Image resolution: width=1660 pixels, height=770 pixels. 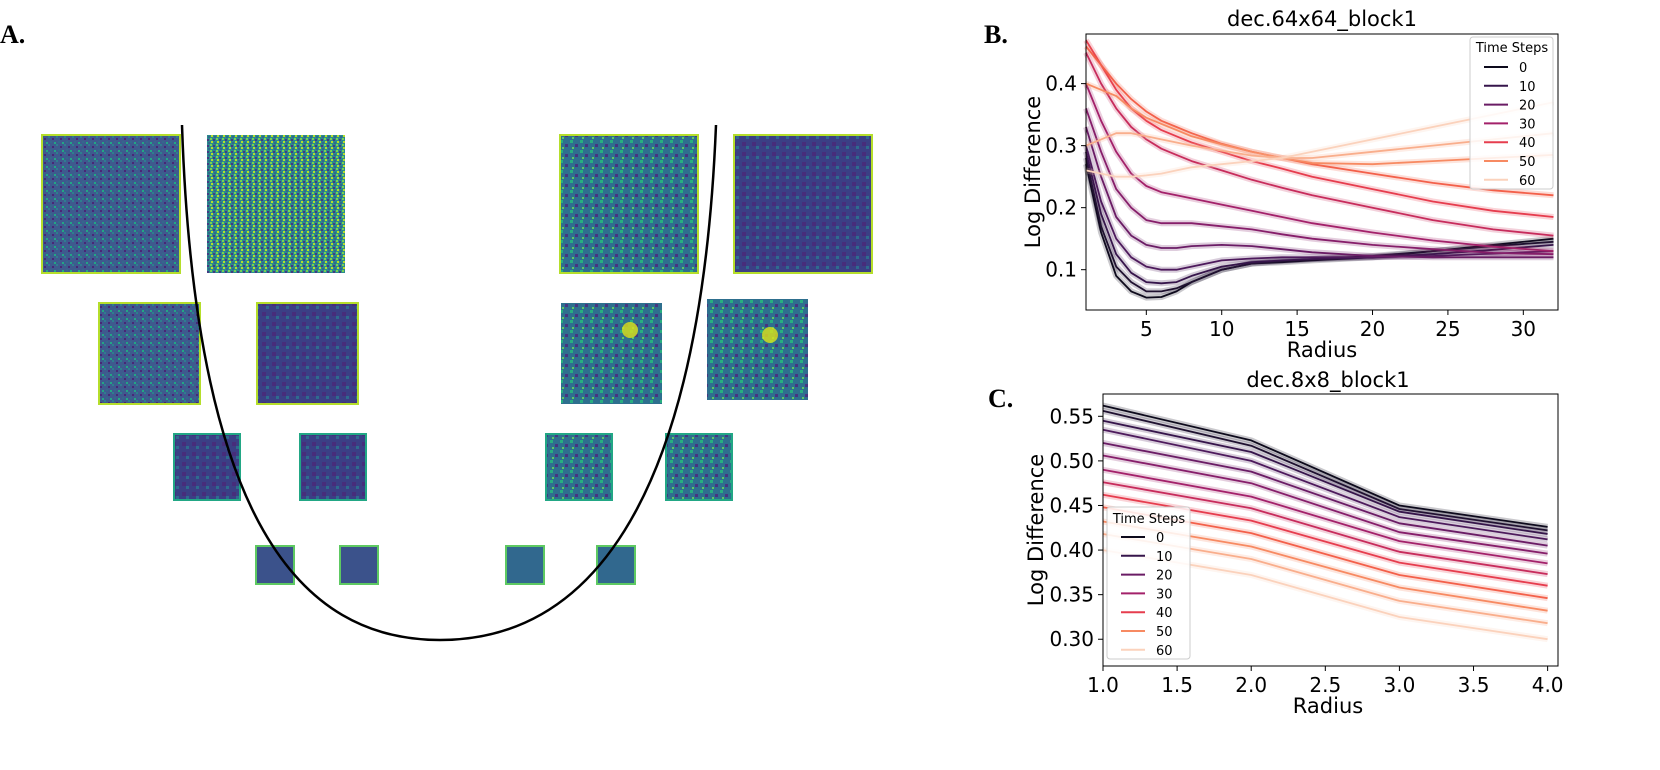 I want to click on chart-c-frame, so click(x=1330, y=530).